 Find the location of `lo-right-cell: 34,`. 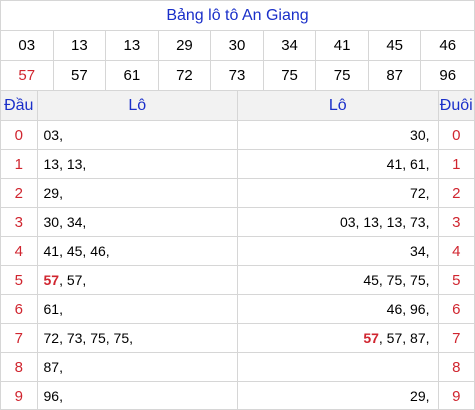

lo-right-cell: 34, is located at coordinates (338, 251).